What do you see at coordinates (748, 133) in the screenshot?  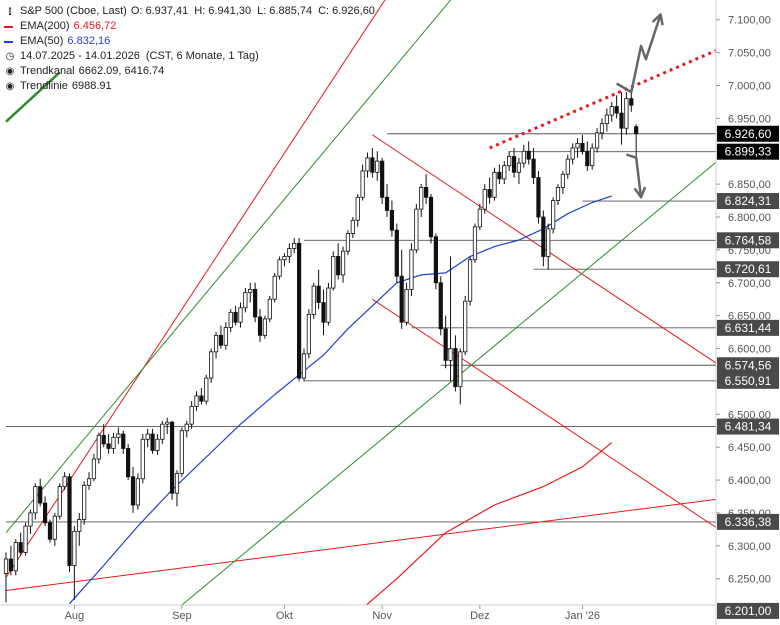 I see `level-price-tag: 6.926,60` at bounding box center [748, 133].